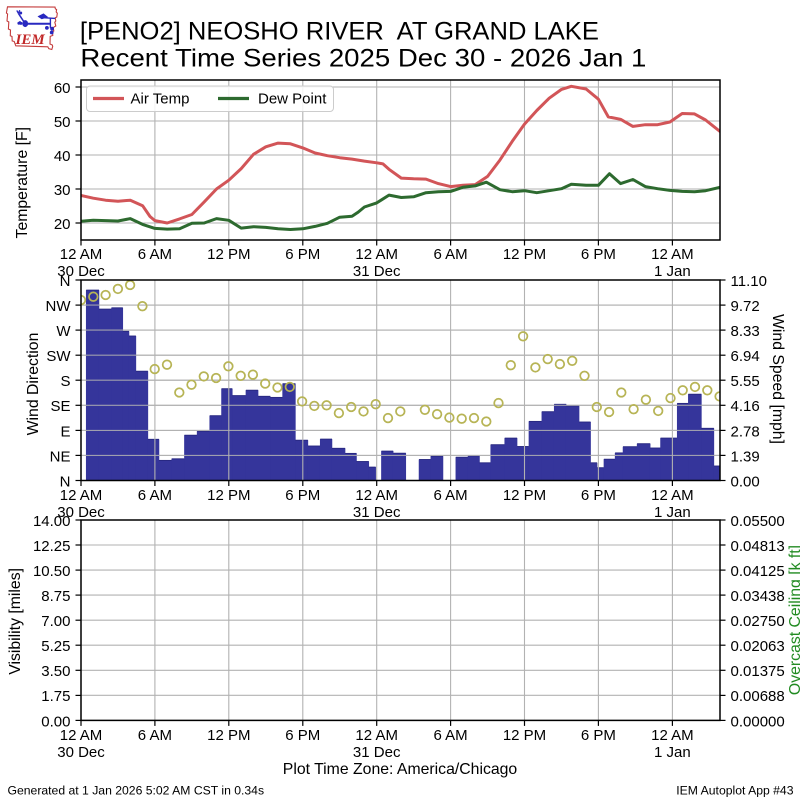 Image resolution: width=800 pixels, height=800 pixels. I want to click on svg-text: 8.33, so click(745, 331).